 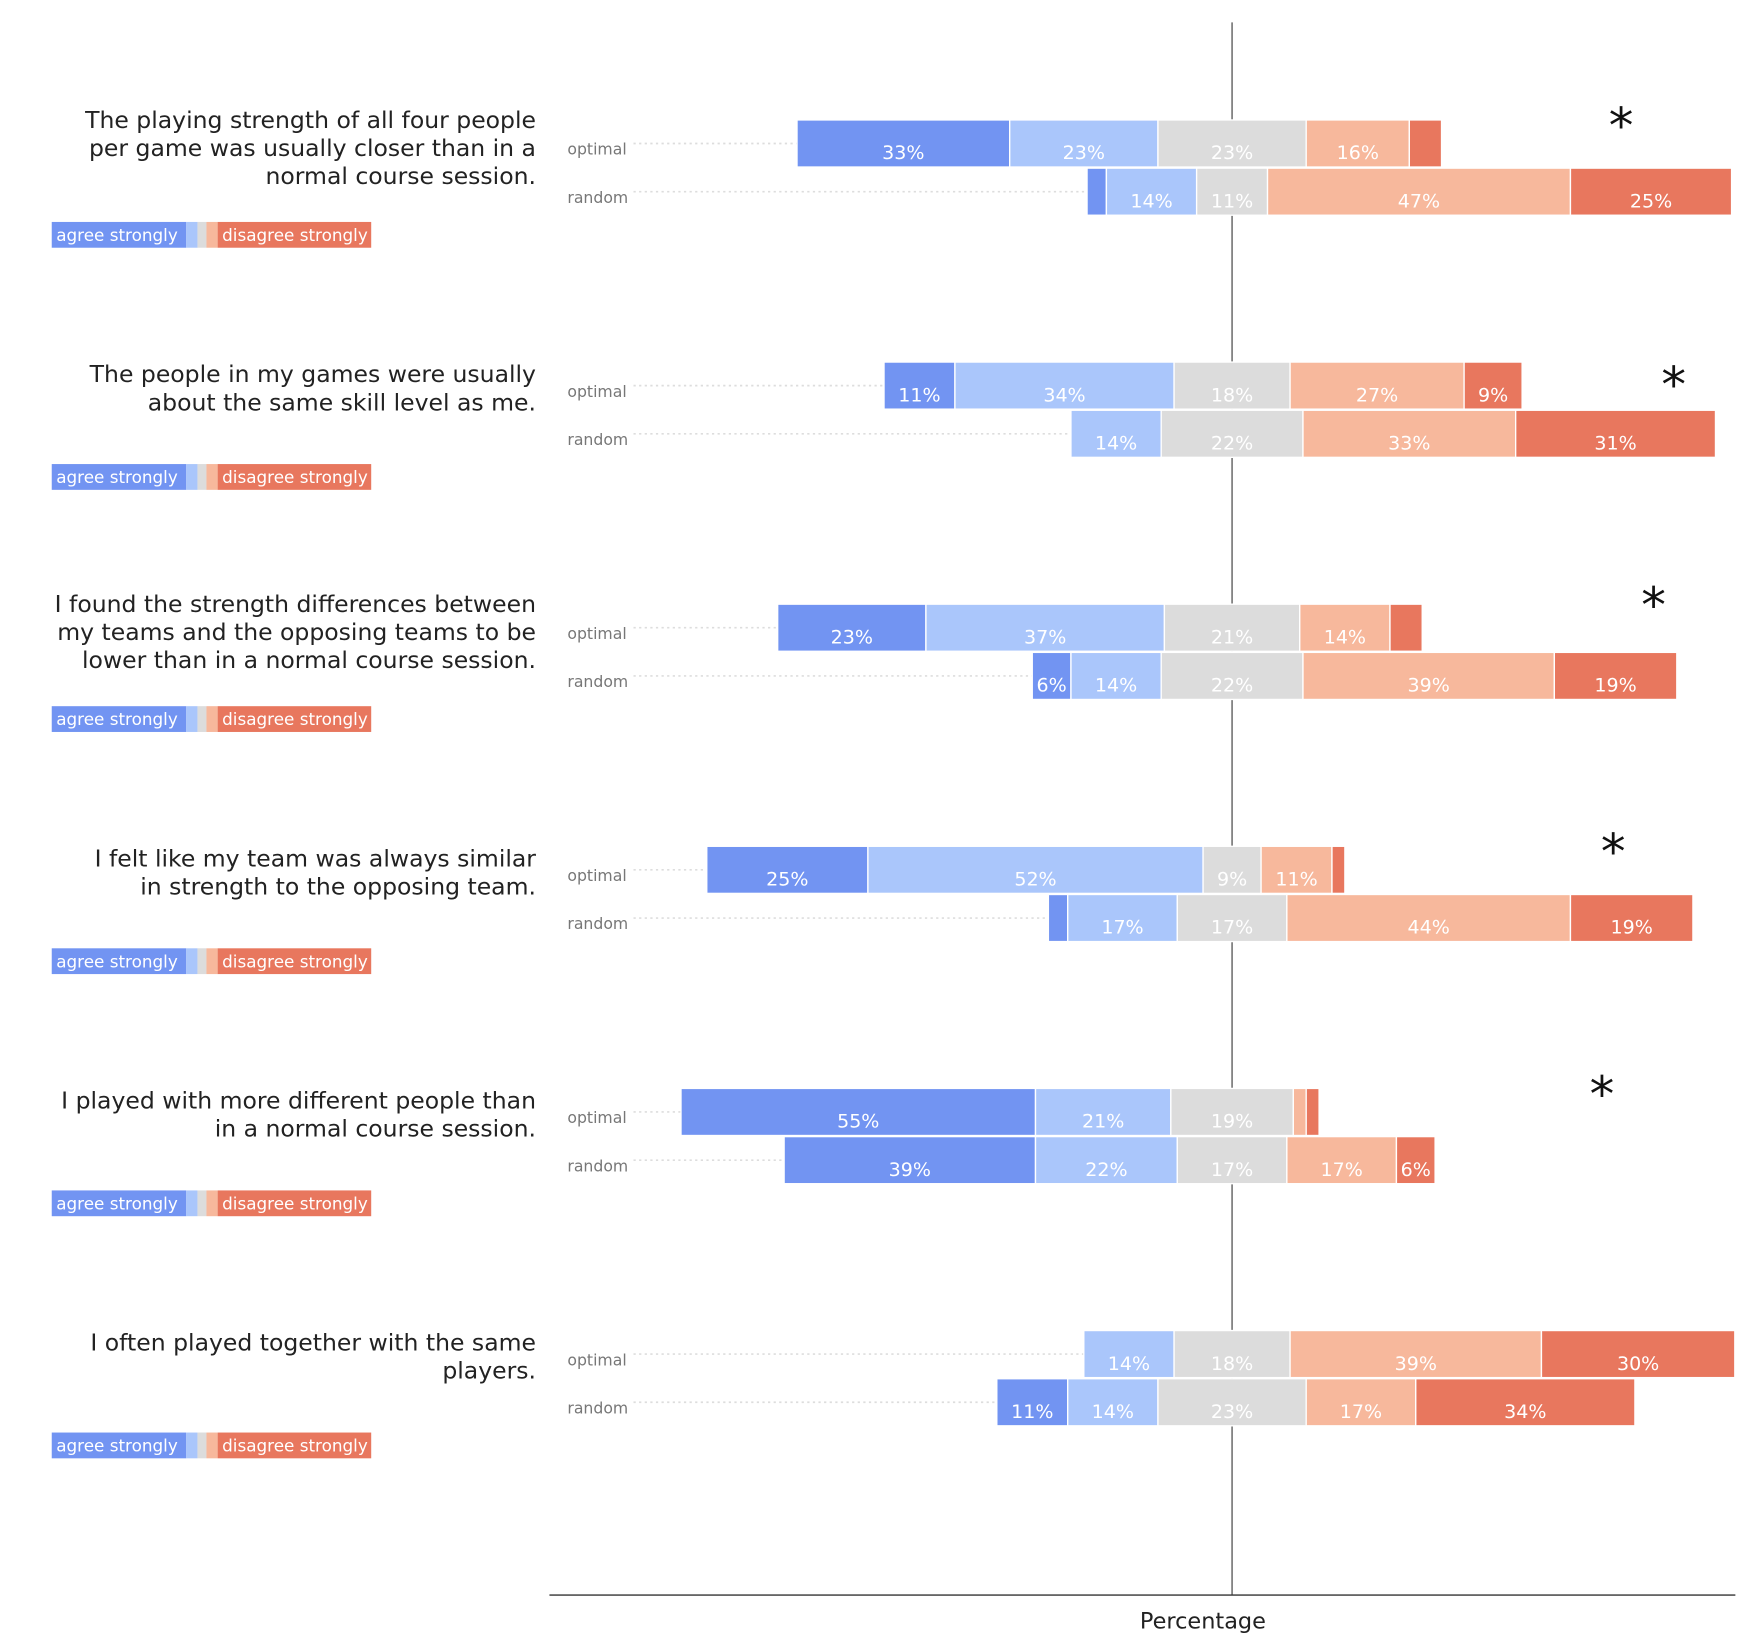 What do you see at coordinates (309, 660) in the screenshot?
I see `question-text: lower than in a normal course session.` at bounding box center [309, 660].